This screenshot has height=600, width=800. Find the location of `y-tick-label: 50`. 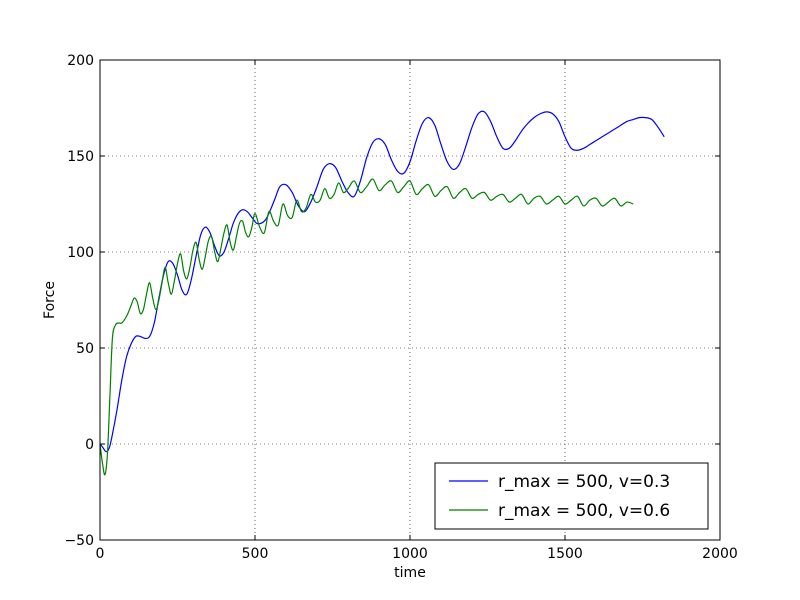

y-tick-label: 50 is located at coordinates (85, 349).